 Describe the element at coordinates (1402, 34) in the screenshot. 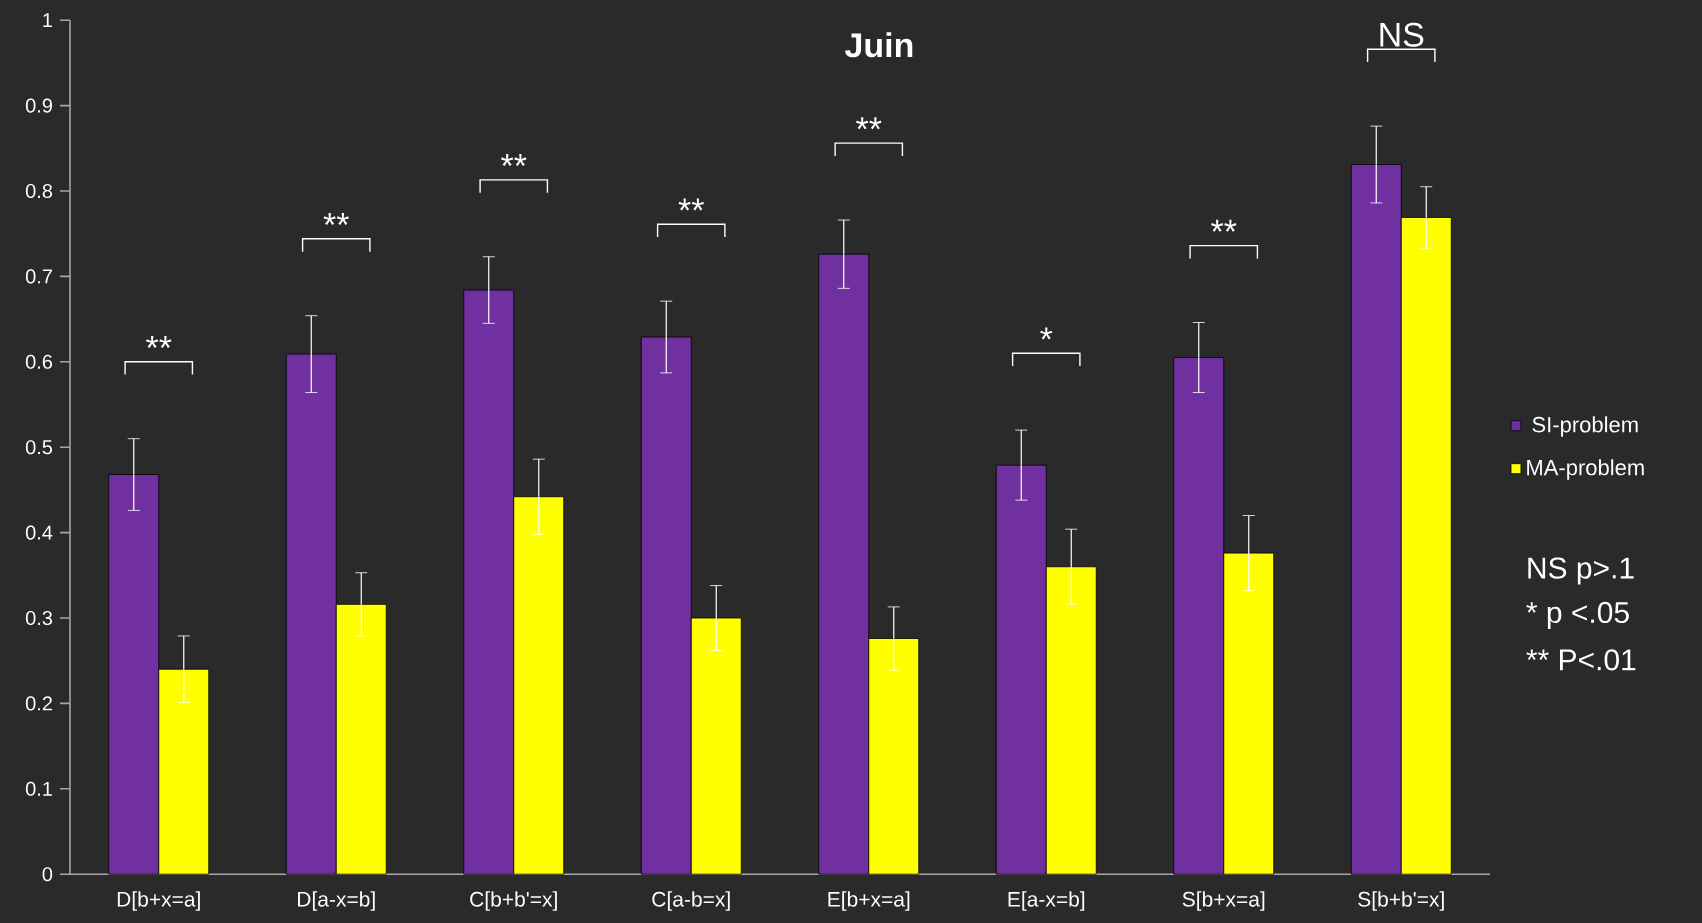

I see `annotation: NS` at that location.